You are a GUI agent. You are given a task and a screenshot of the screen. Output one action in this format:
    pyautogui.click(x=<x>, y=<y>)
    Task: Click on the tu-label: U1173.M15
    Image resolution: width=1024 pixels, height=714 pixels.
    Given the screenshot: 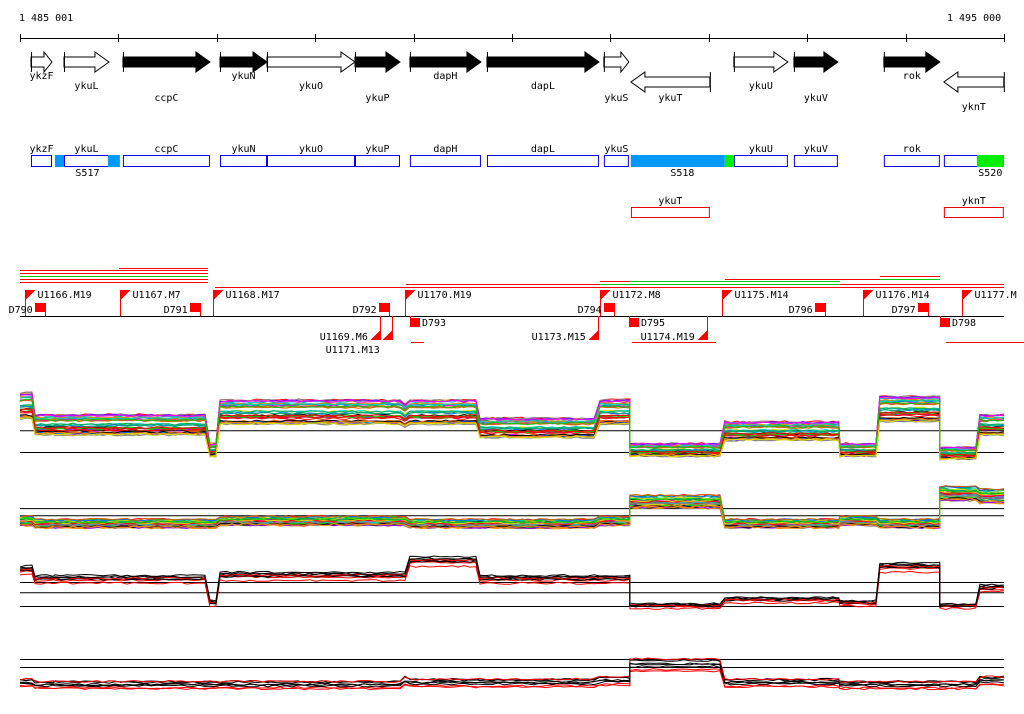 What is the action you would take?
    pyautogui.click(x=559, y=337)
    